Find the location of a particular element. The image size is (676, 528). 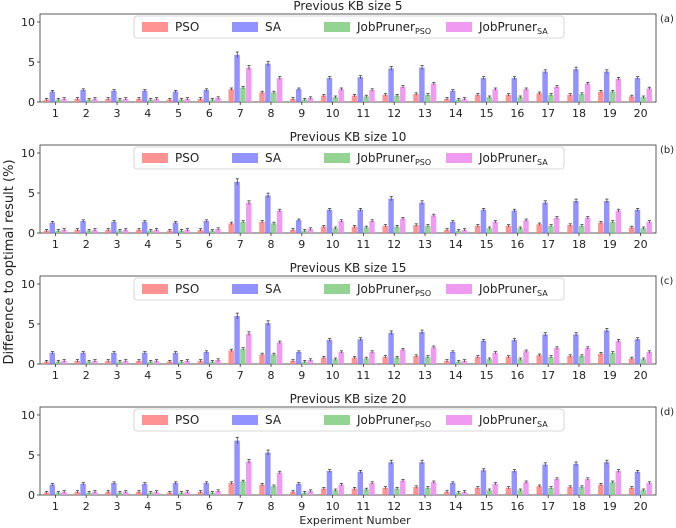

y-tick-label: 5 is located at coordinates (31, 455).